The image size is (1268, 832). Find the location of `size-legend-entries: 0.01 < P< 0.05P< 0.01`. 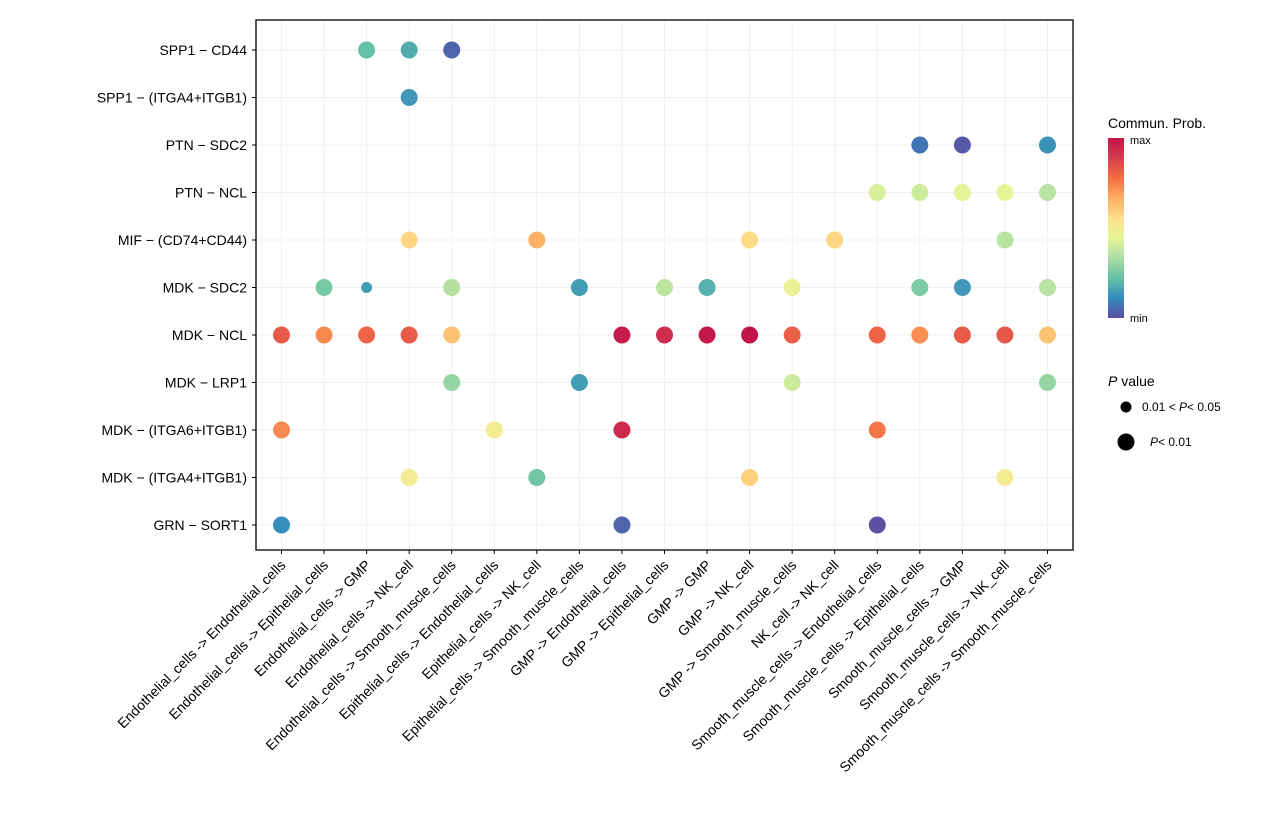

size-legend-entries: 0.01 < P< 0.05P< 0.01 is located at coordinates (1169, 425).